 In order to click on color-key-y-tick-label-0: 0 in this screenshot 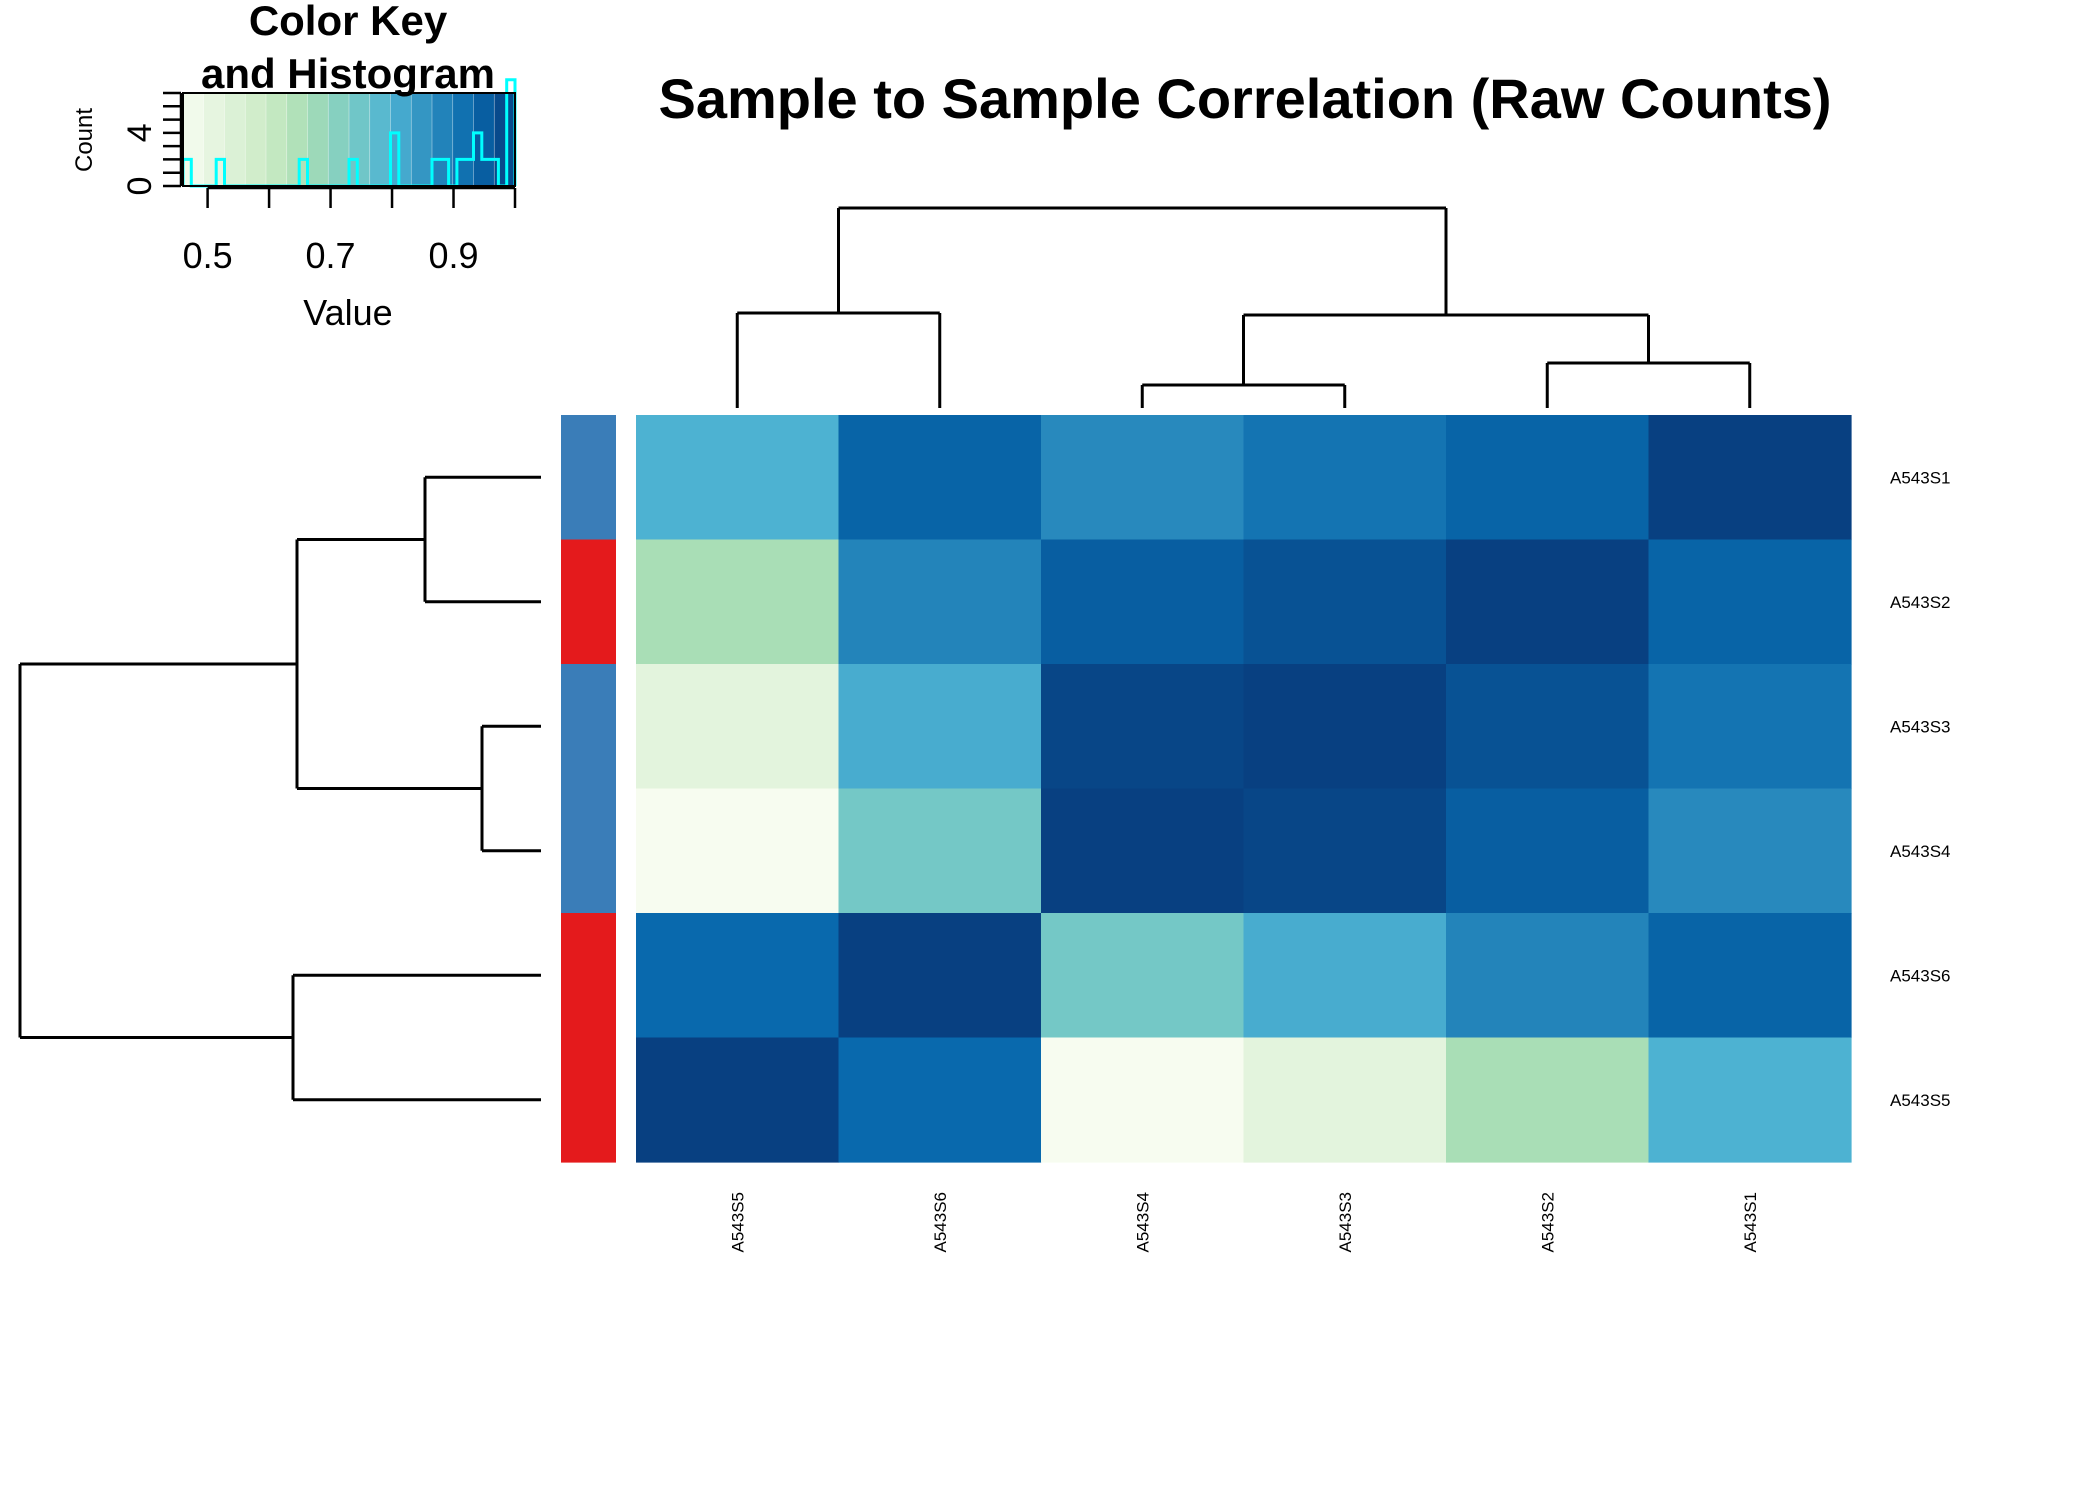, I will do `click(140, 186)`.